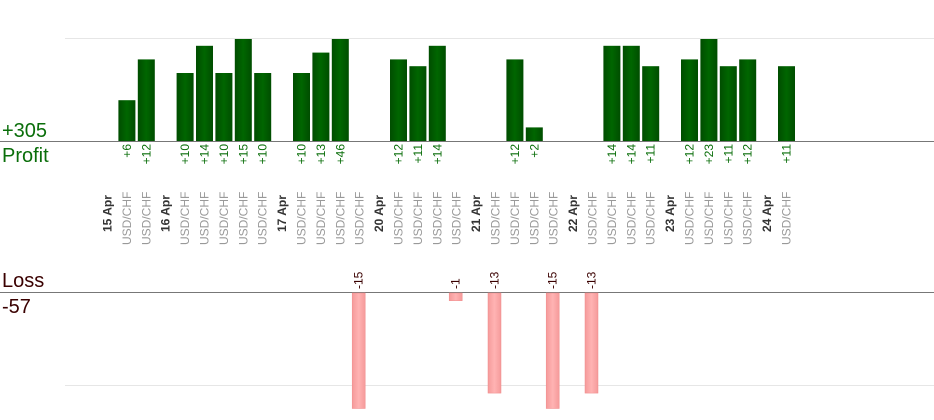  I want to click on date-label: 23 Apr, so click(670, 213).